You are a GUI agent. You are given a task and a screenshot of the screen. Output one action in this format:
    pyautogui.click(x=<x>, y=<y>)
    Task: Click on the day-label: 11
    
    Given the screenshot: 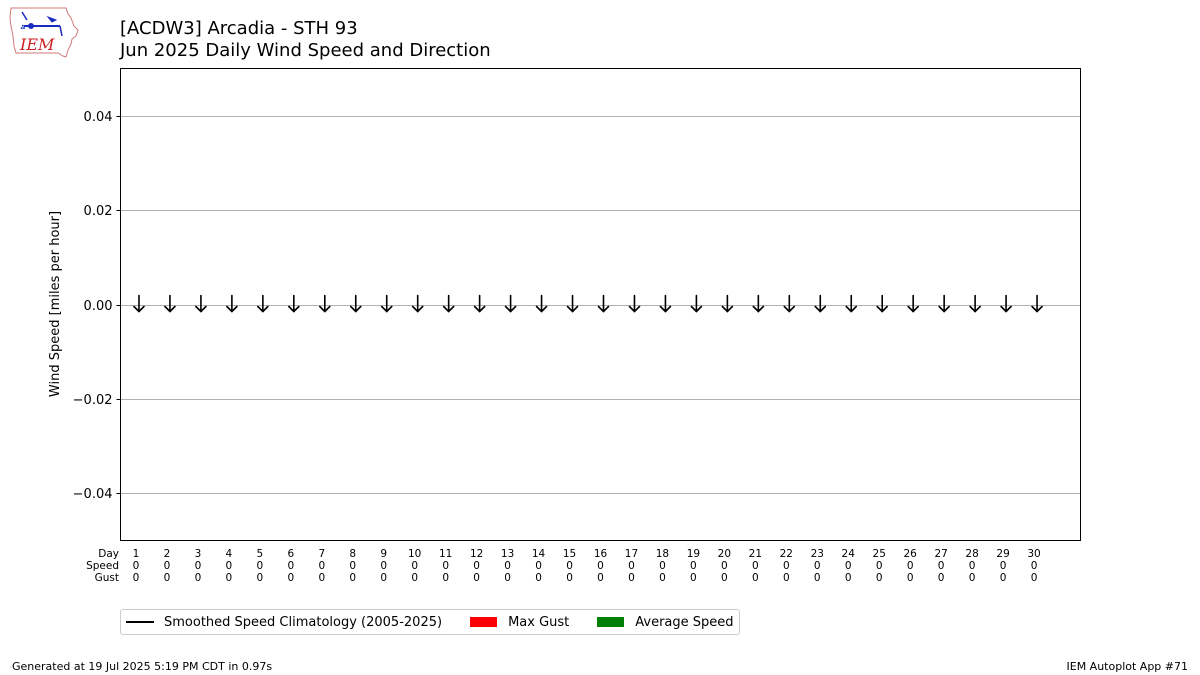 What is the action you would take?
    pyautogui.click(x=445, y=554)
    